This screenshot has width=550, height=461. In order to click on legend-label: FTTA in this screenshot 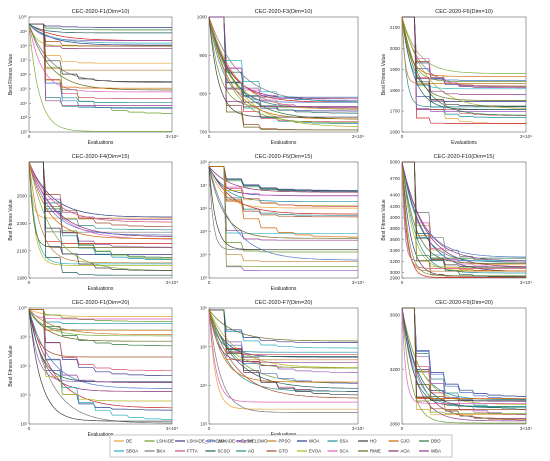, I will do `click(192, 451)`.